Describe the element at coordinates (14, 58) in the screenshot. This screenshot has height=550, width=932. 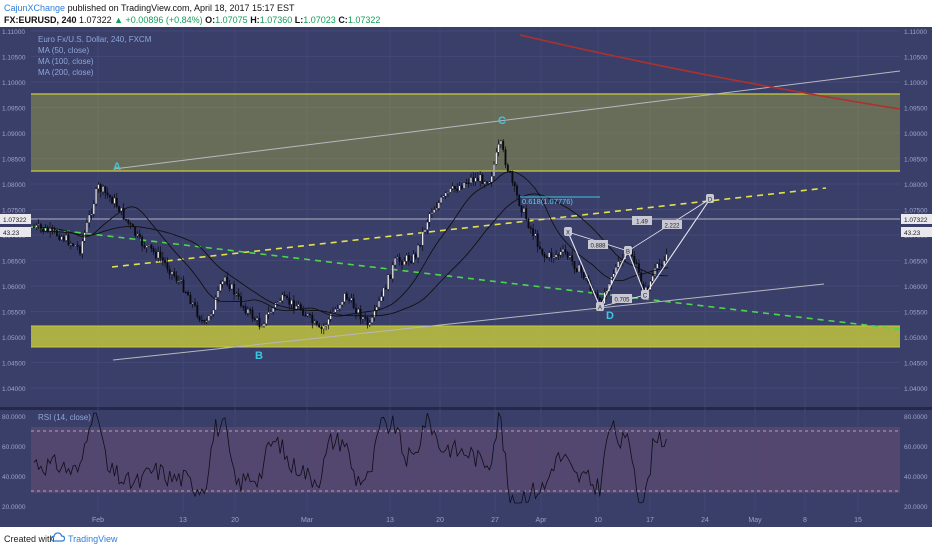
I see `price-tick-label-left: 1.10500` at that location.